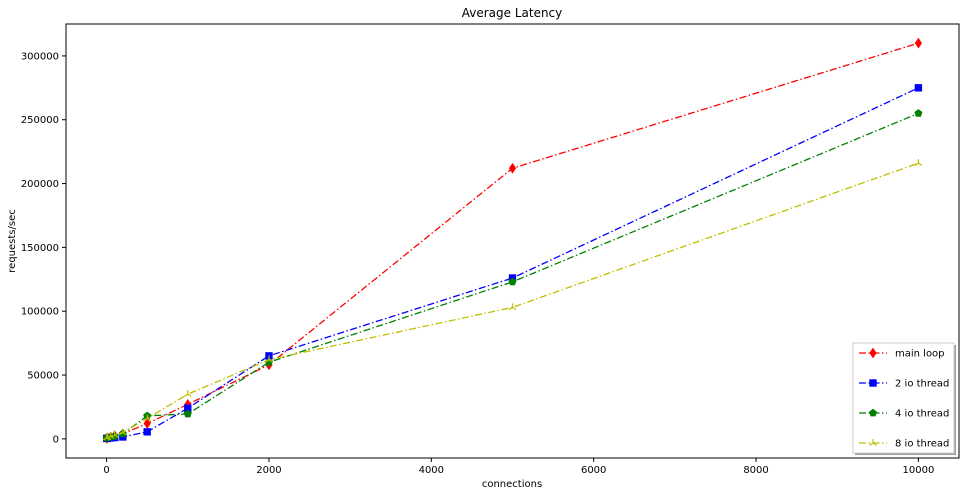 The image size is (965, 496). I want to click on legend-label: 2 io thread, so click(922, 384).